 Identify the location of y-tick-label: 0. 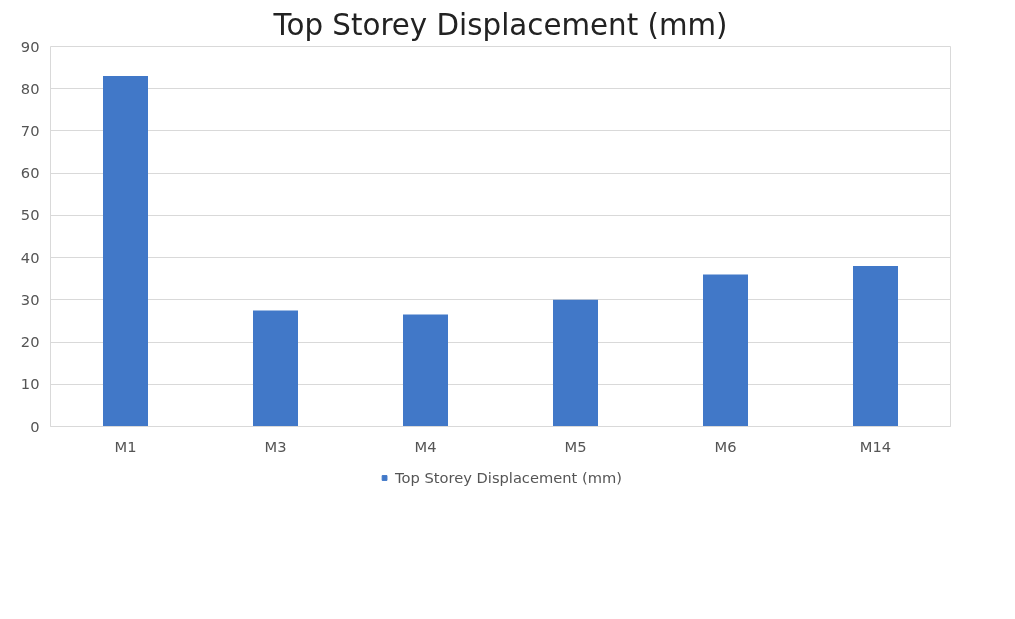
(35, 426).